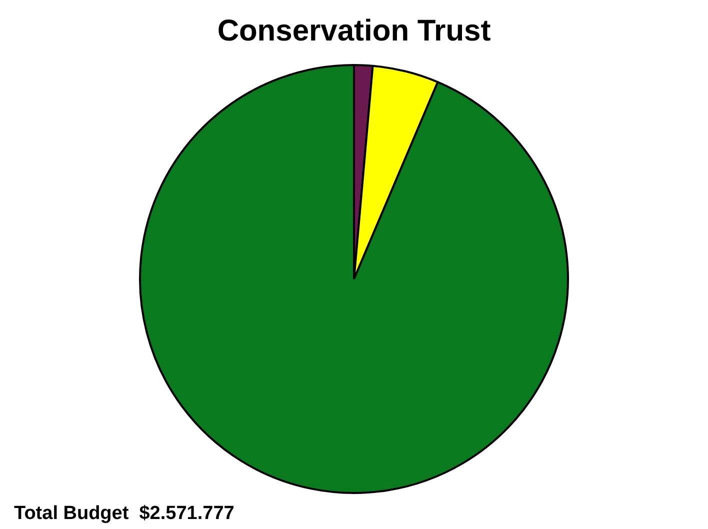 This screenshot has width=708, height=529. Describe the element at coordinates (354, 31) in the screenshot. I see `chart-title: Conservation Trust` at that location.